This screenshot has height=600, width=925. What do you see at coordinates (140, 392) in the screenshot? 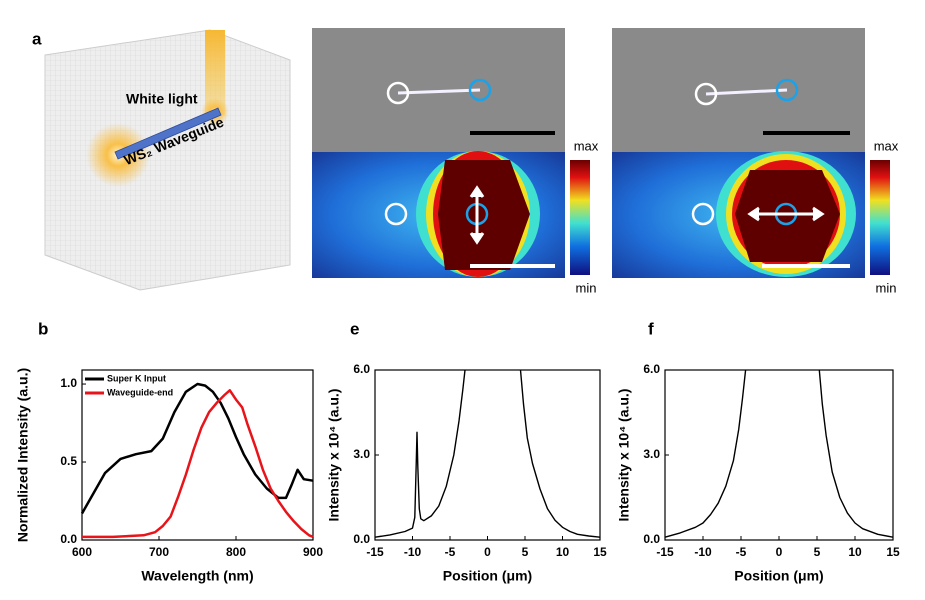
I see `legend-label: Waveguide-end` at bounding box center [140, 392].